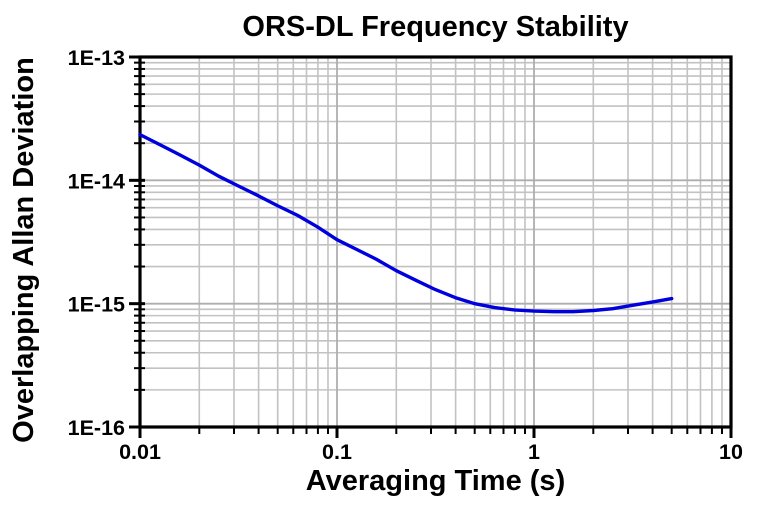 The width and height of the screenshot is (780, 511). What do you see at coordinates (96, 243) in the screenshot?
I see `y-tick-labels: 1E-13 1E-14 1E-15 1E-16` at bounding box center [96, 243].